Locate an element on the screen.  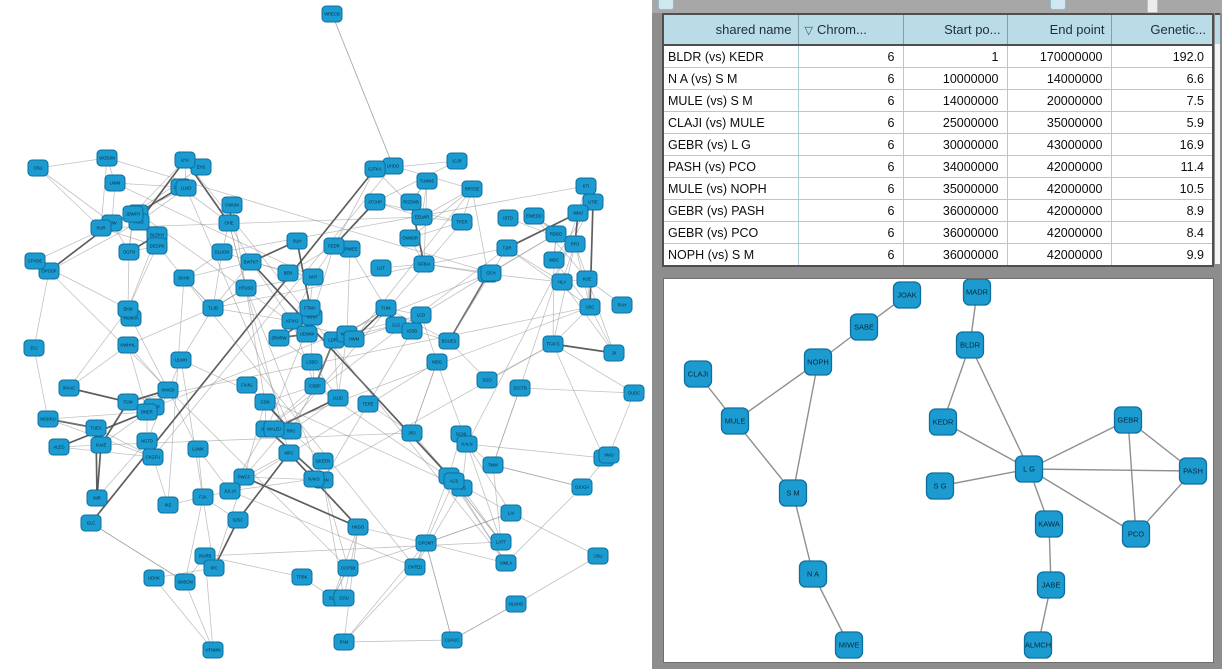
network-node: OUDC is located at coordinates (634, 393).